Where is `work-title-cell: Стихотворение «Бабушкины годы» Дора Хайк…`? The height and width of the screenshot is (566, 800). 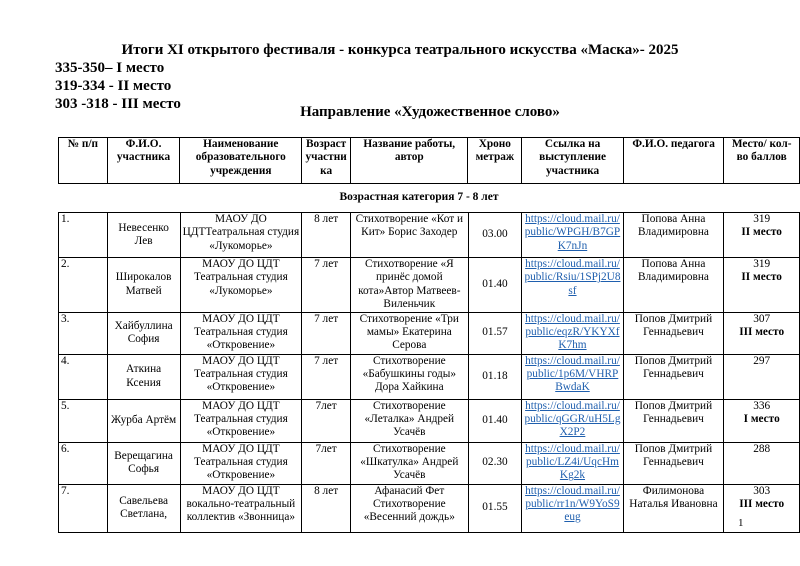 work-title-cell: Стихотворение «Бабушкины годы» Дора Хайк… is located at coordinates (409, 376).